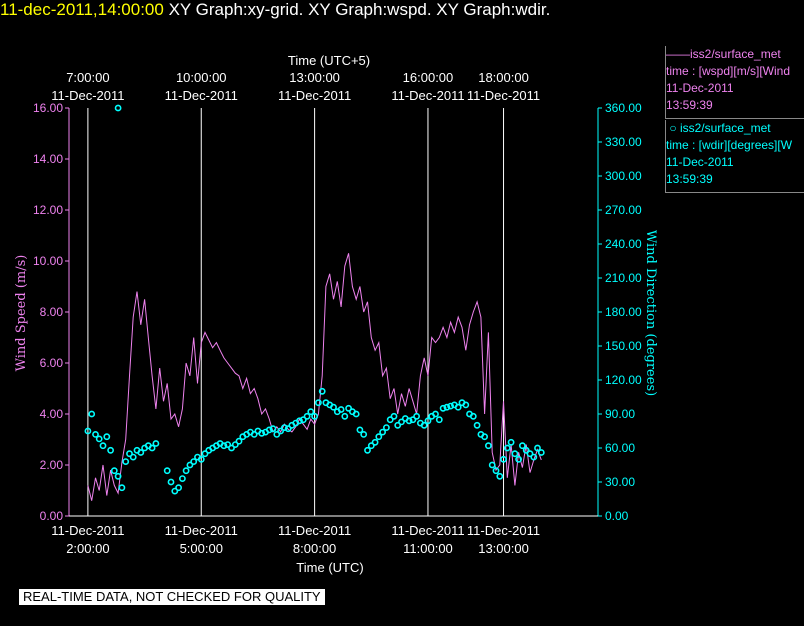 The height and width of the screenshot is (626, 804). Describe the element at coordinates (620, 482) in the screenshot. I see `right-tick-label: 30.00` at that location.